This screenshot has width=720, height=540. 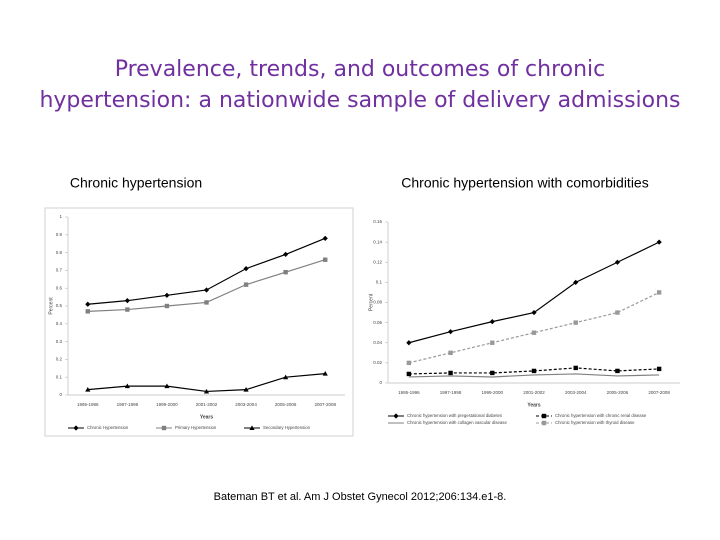 I want to click on y-tick-label: 0.08, so click(x=377, y=302).